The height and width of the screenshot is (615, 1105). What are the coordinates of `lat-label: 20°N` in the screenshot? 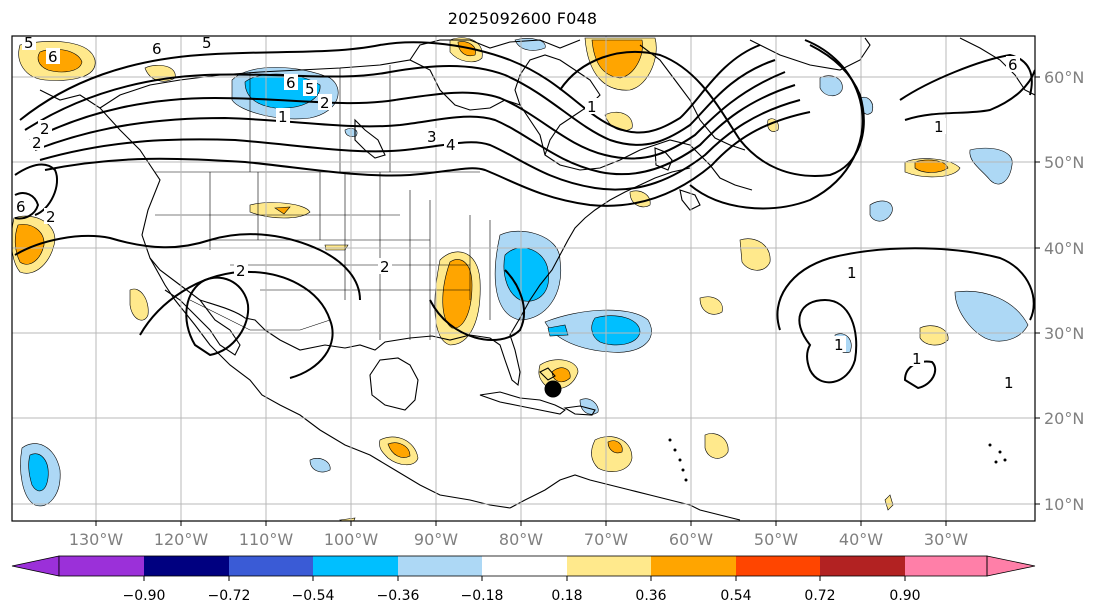 It's located at (1064, 418).